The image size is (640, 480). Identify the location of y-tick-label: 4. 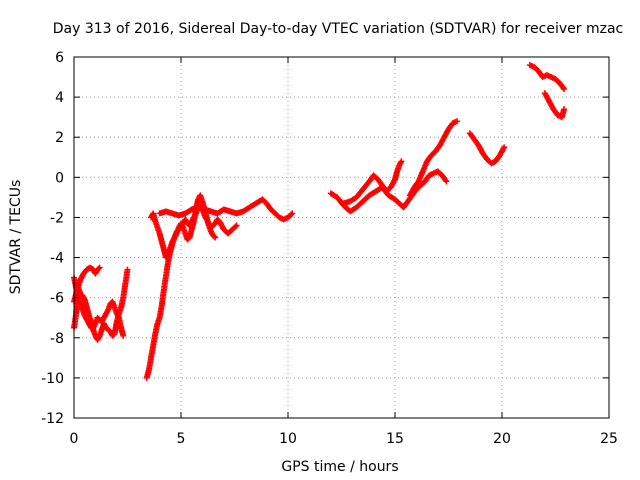
(59, 98).